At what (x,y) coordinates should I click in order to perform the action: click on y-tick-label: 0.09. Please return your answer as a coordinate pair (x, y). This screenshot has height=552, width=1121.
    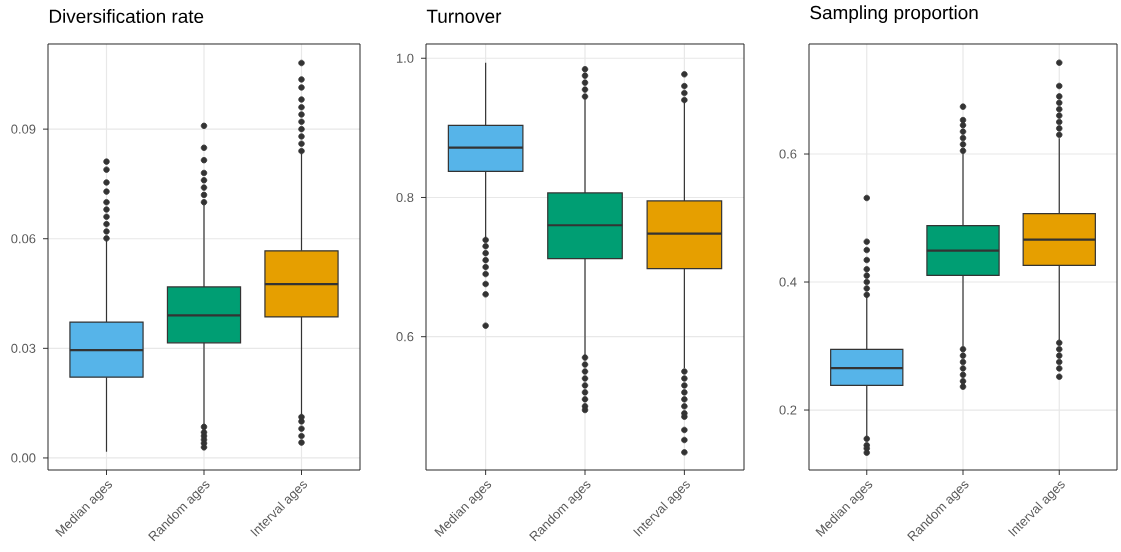
    Looking at the image, I should click on (23, 129).